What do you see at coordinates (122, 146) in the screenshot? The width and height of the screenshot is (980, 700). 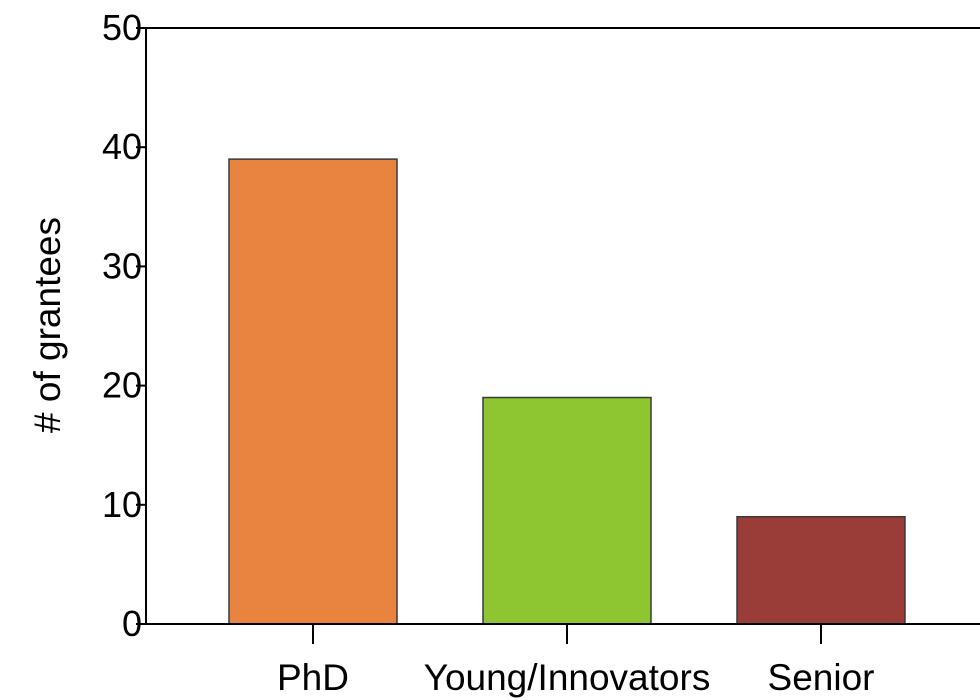 I see `y-tick-label: 40` at bounding box center [122, 146].